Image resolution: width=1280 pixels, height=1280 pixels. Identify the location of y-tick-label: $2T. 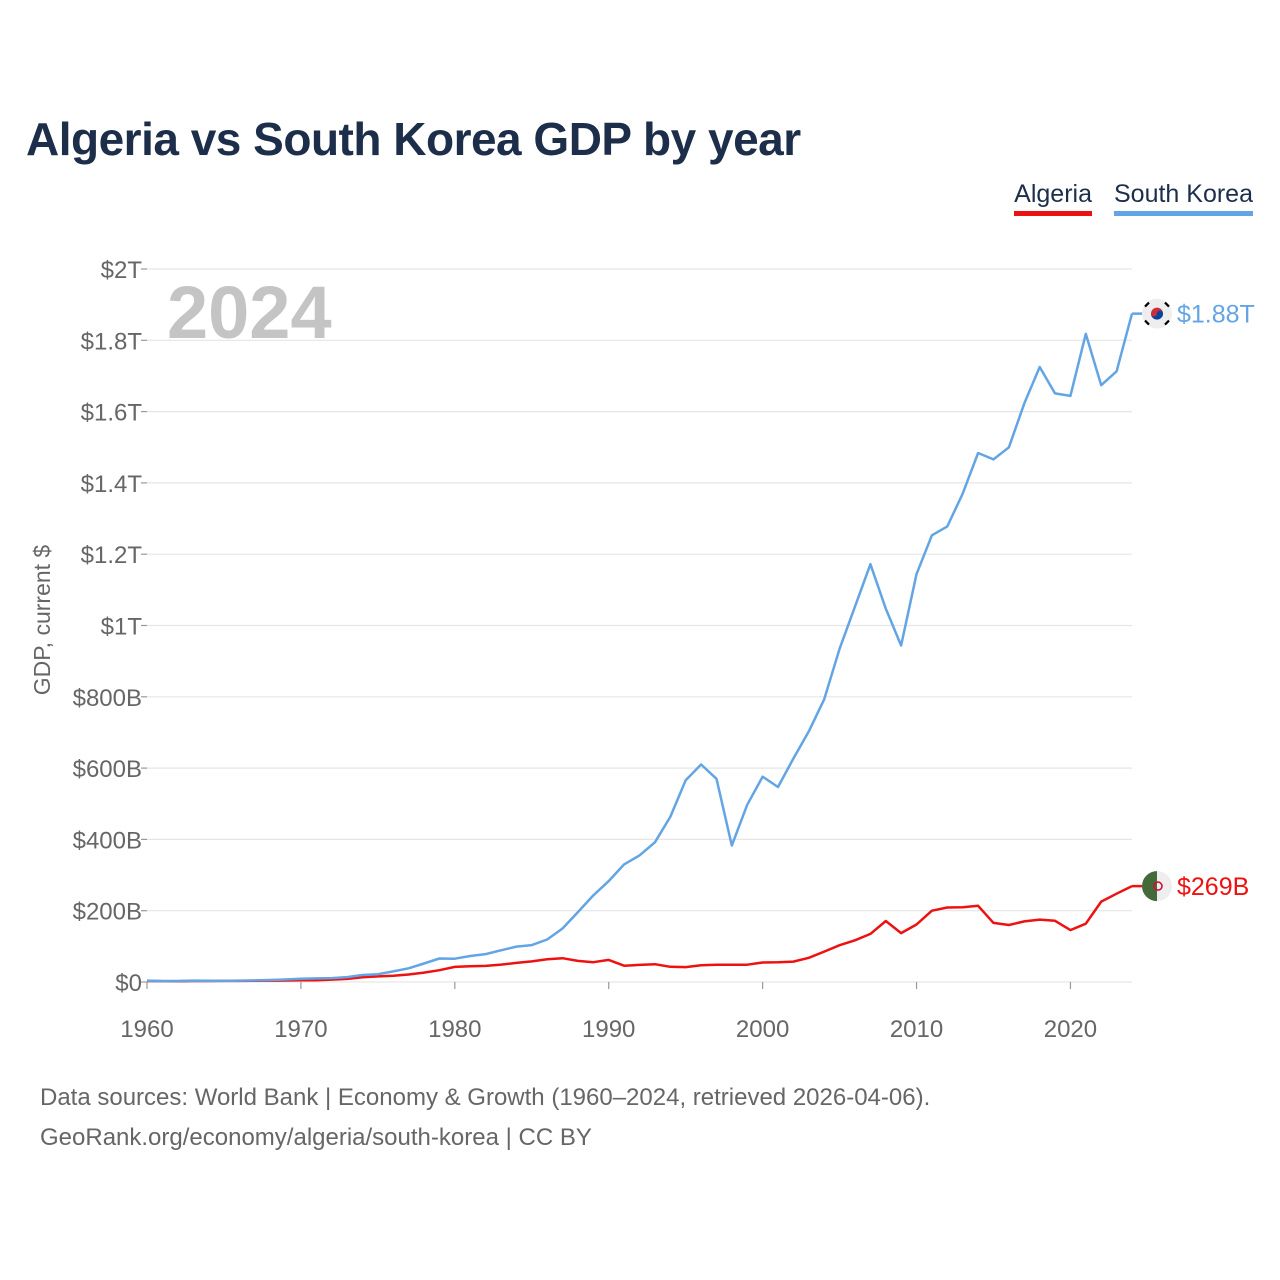
(122, 270).